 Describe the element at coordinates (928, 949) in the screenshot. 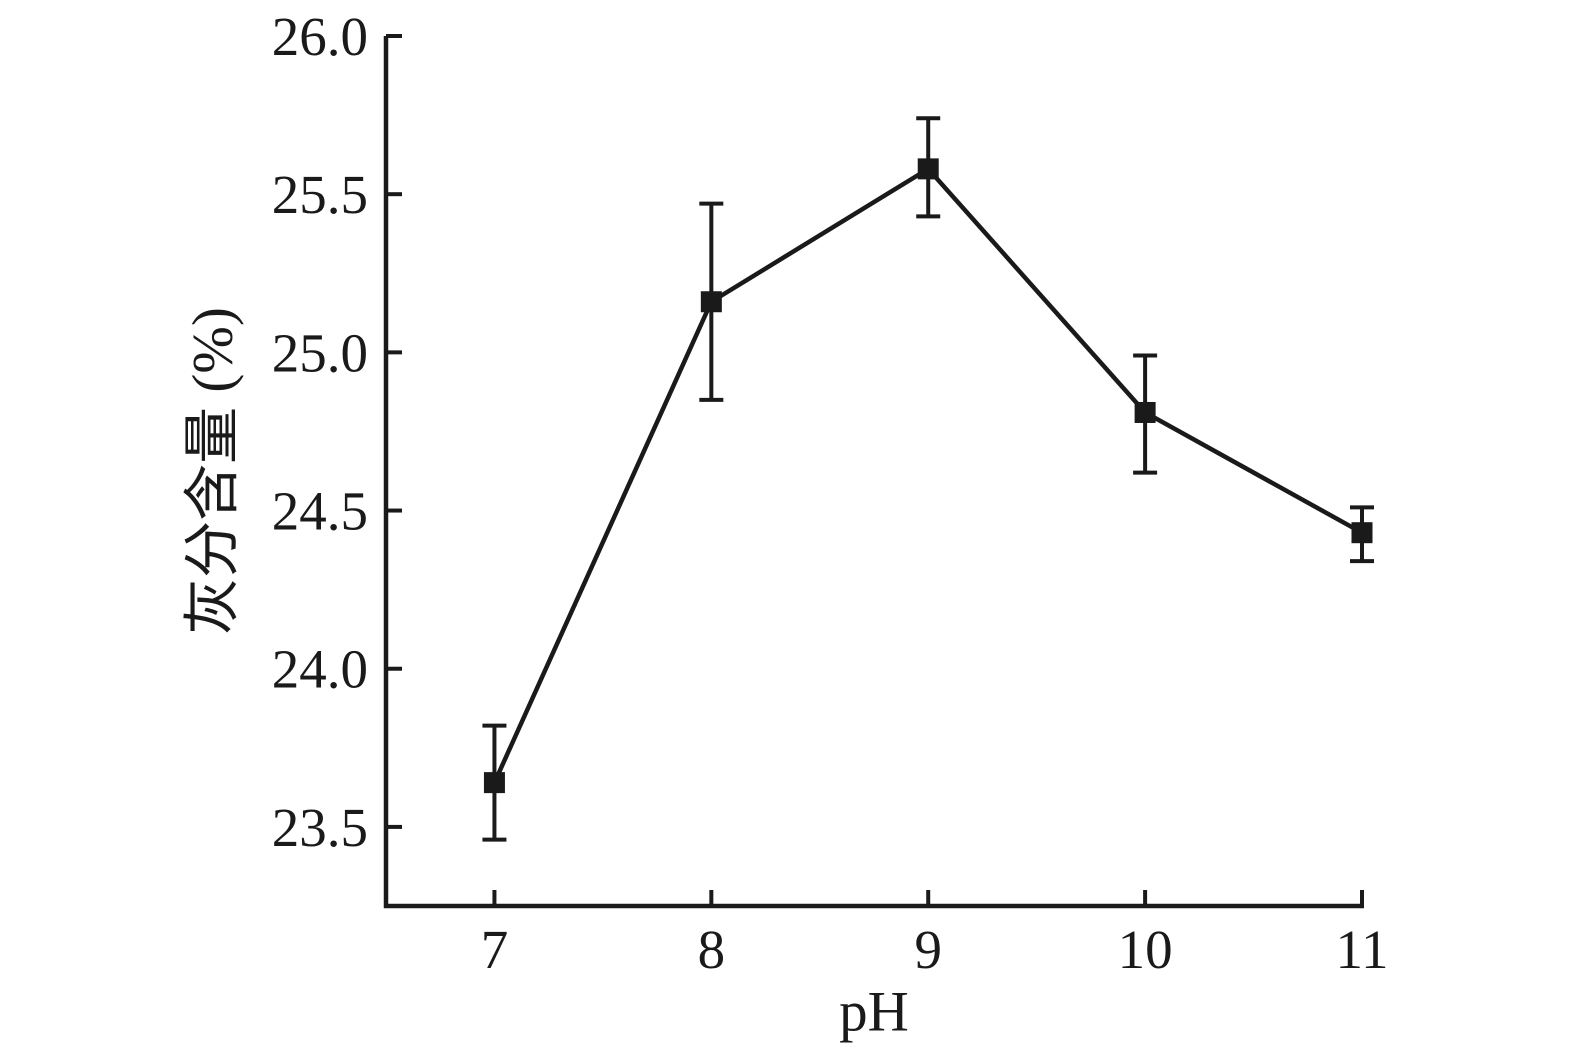

I see `x-tick-label: 9` at that location.